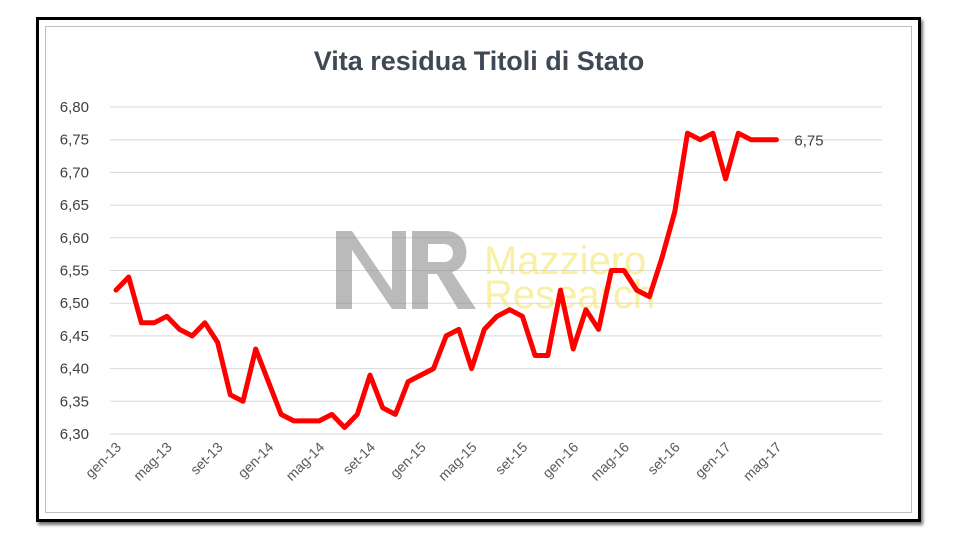 The width and height of the screenshot is (960, 540). Describe the element at coordinates (457, 461) in the screenshot. I see `x-tick-label: mag-15` at that location.